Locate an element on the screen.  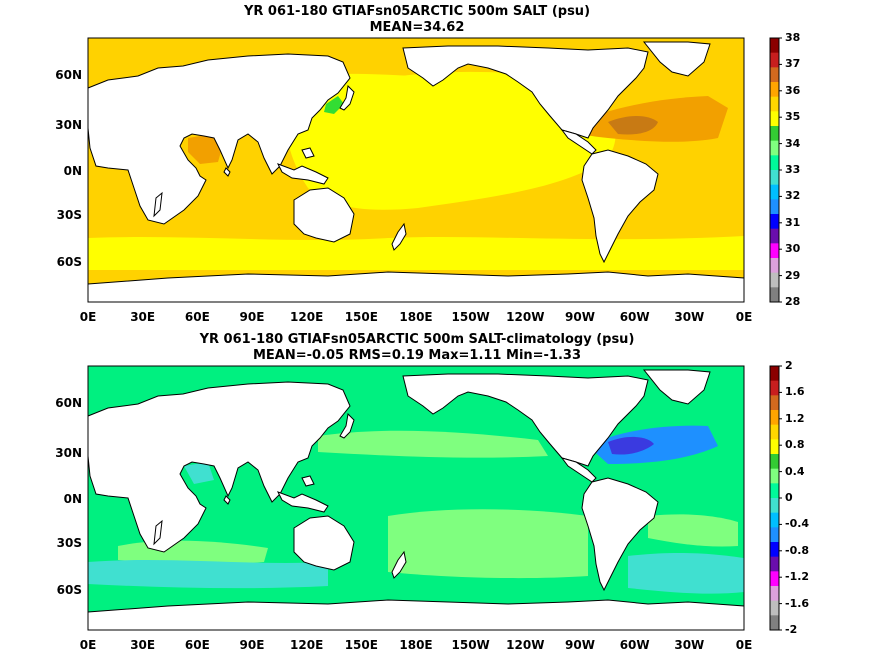
colorbar-label: 0.4 is located at coordinates (795, 471).